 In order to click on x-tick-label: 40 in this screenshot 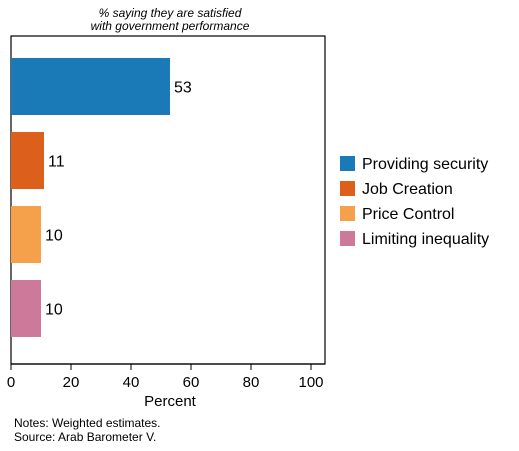, I will do `click(131, 382)`.